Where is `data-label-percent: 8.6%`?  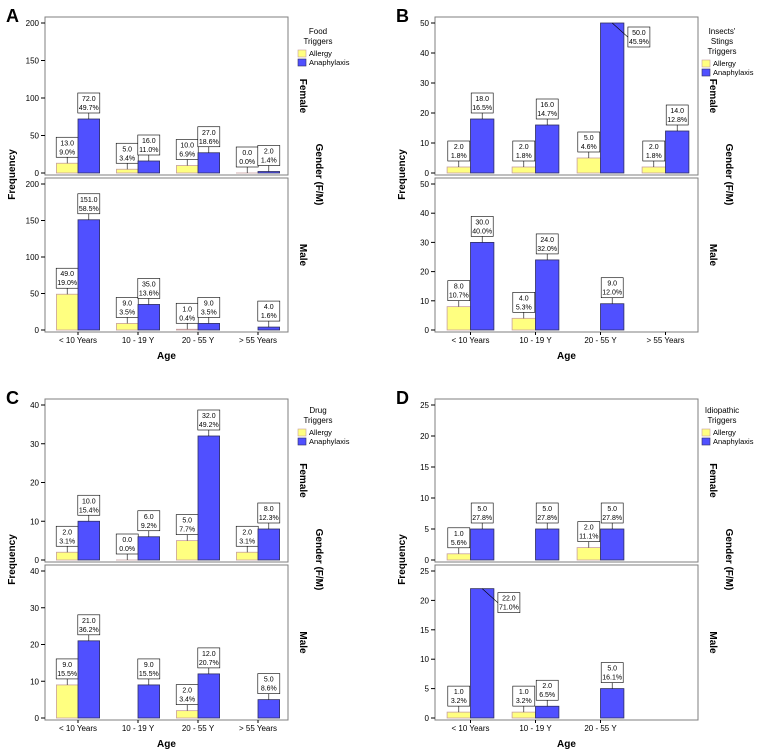 data-label-percent: 8.6% is located at coordinates (269, 689).